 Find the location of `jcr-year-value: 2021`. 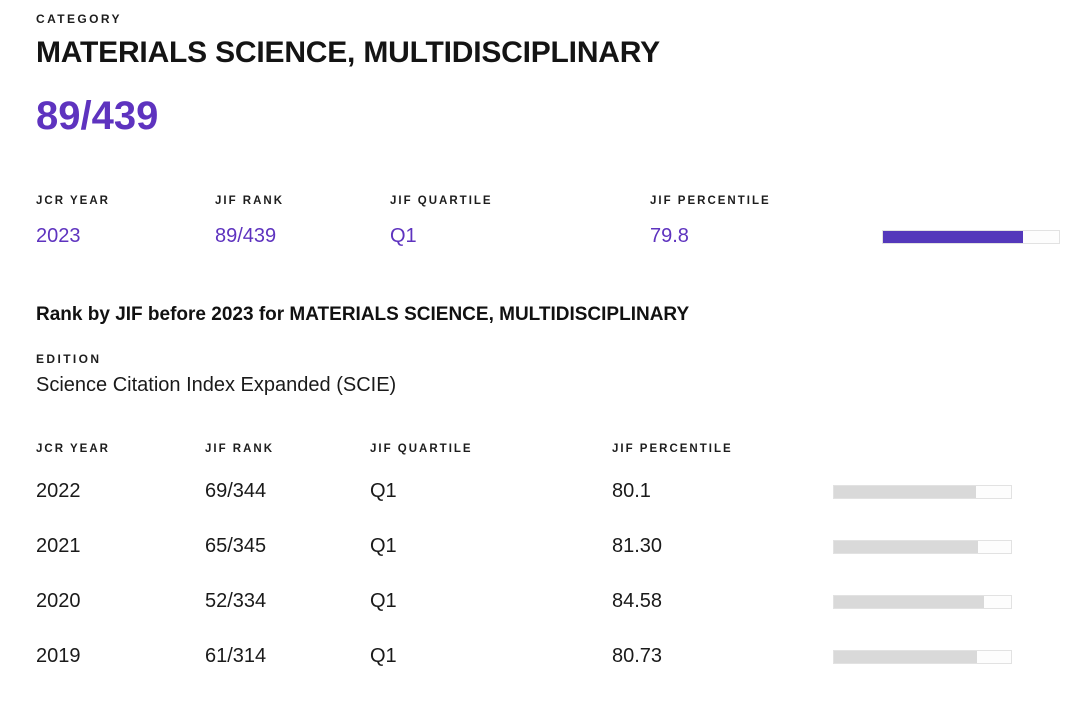

jcr-year-value: 2021 is located at coordinates (58, 546).